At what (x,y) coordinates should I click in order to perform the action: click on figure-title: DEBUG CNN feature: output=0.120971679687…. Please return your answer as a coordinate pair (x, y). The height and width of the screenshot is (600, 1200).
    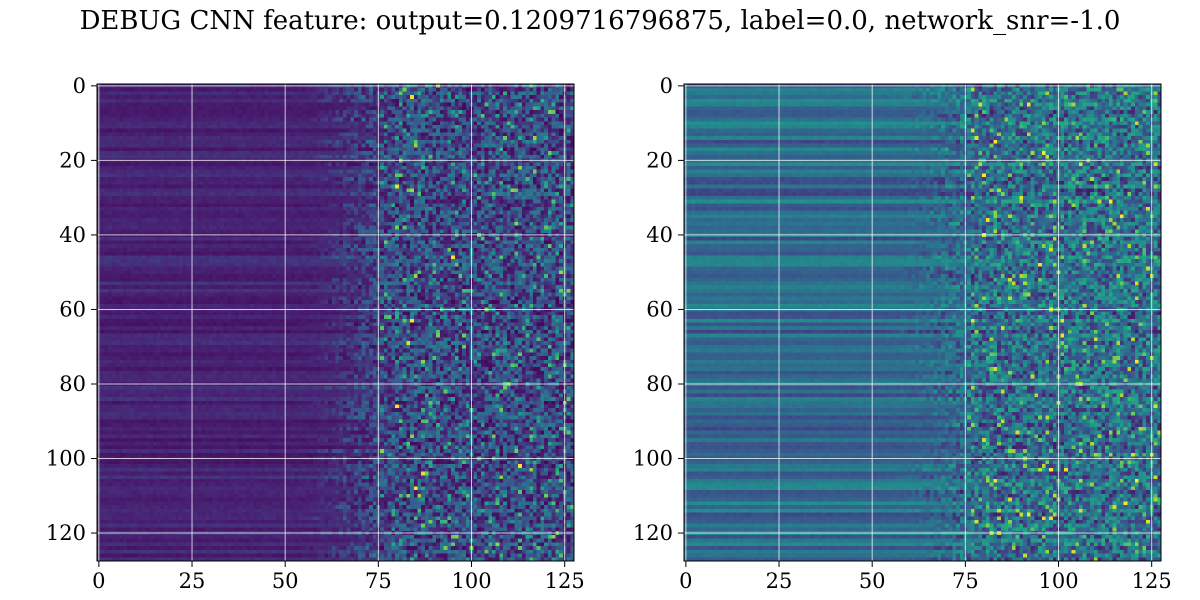
    Looking at the image, I should click on (600, 21).